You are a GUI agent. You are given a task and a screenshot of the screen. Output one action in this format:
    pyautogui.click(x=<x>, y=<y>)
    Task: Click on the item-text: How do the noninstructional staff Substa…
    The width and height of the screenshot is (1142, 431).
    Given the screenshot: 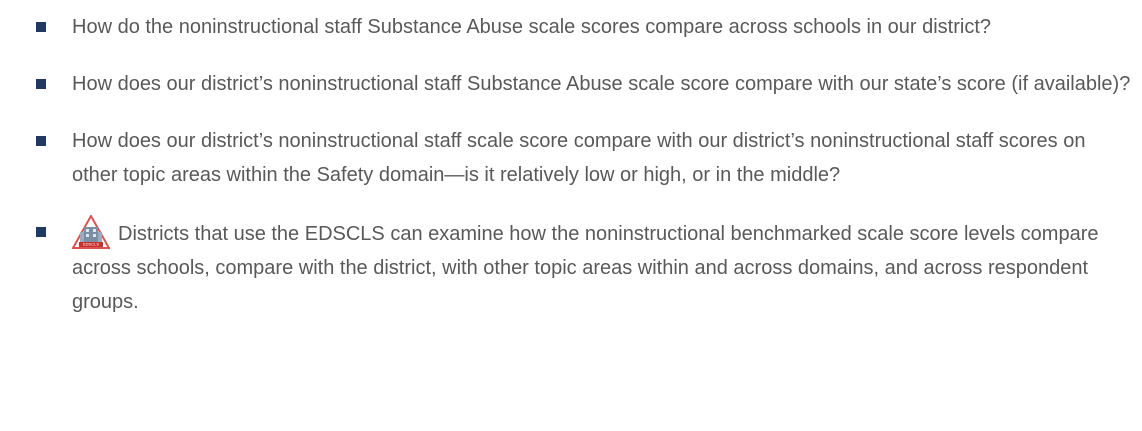 What is the action you would take?
    pyautogui.click(x=531, y=27)
    